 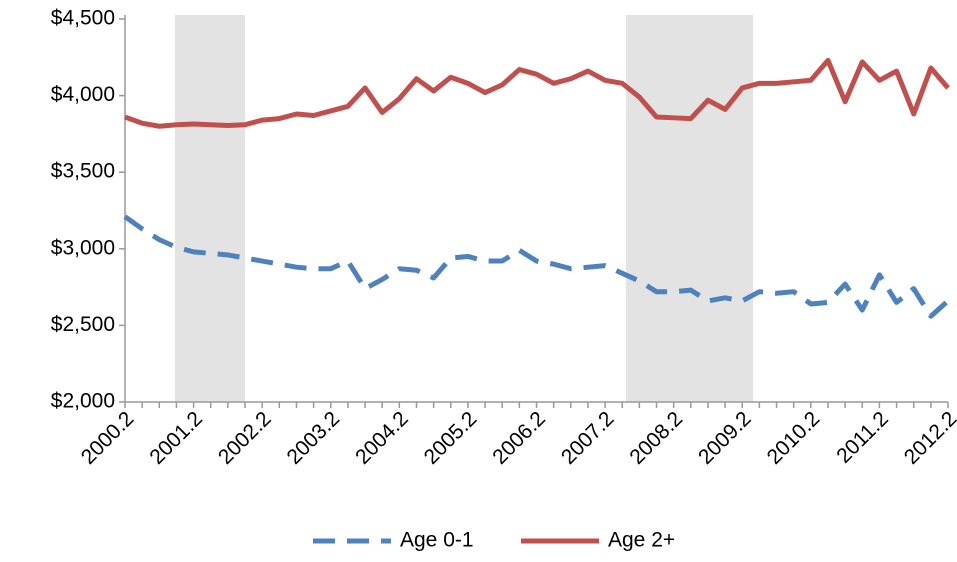 I want to click on y-tick-label: $2,500, so click(x=83, y=324).